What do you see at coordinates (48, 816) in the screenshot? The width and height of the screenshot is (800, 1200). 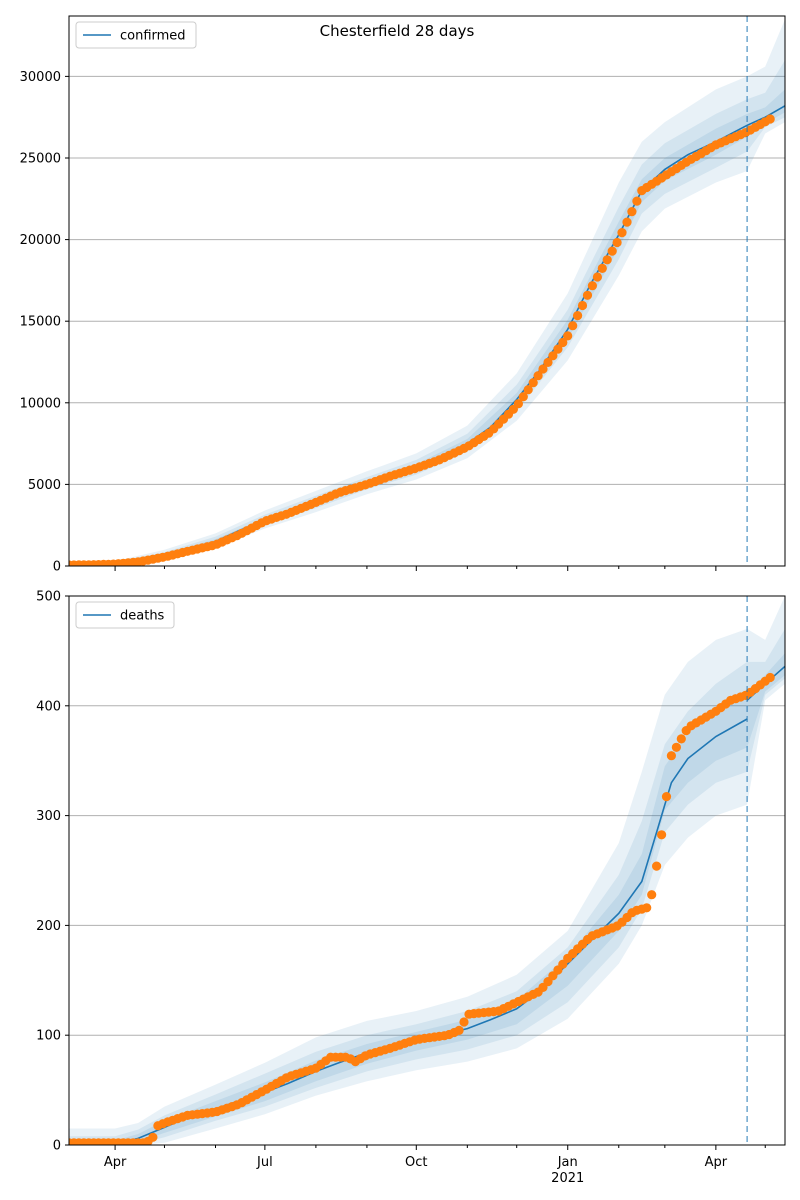 I see `y-tick-label: 300` at bounding box center [48, 816].